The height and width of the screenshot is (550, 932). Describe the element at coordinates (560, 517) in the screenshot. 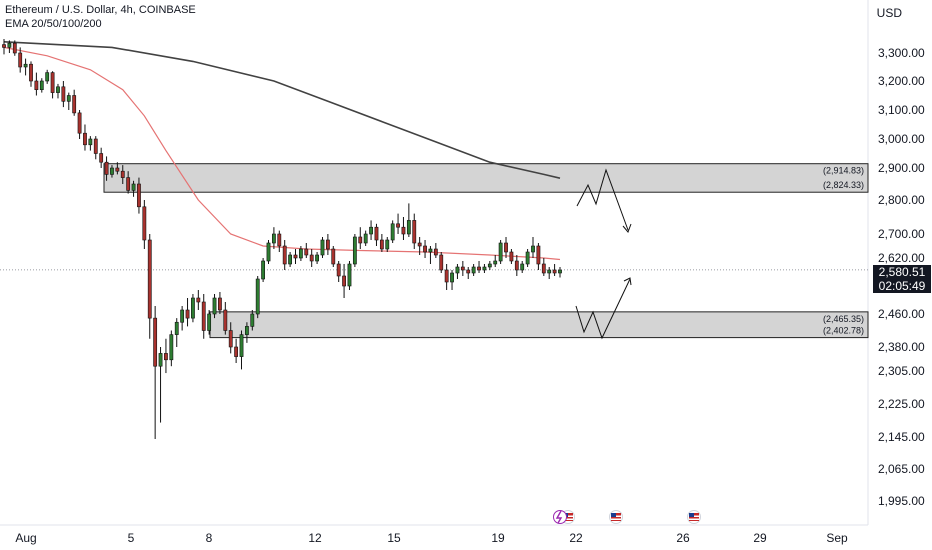

I see `lightning-event-icon` at that location.